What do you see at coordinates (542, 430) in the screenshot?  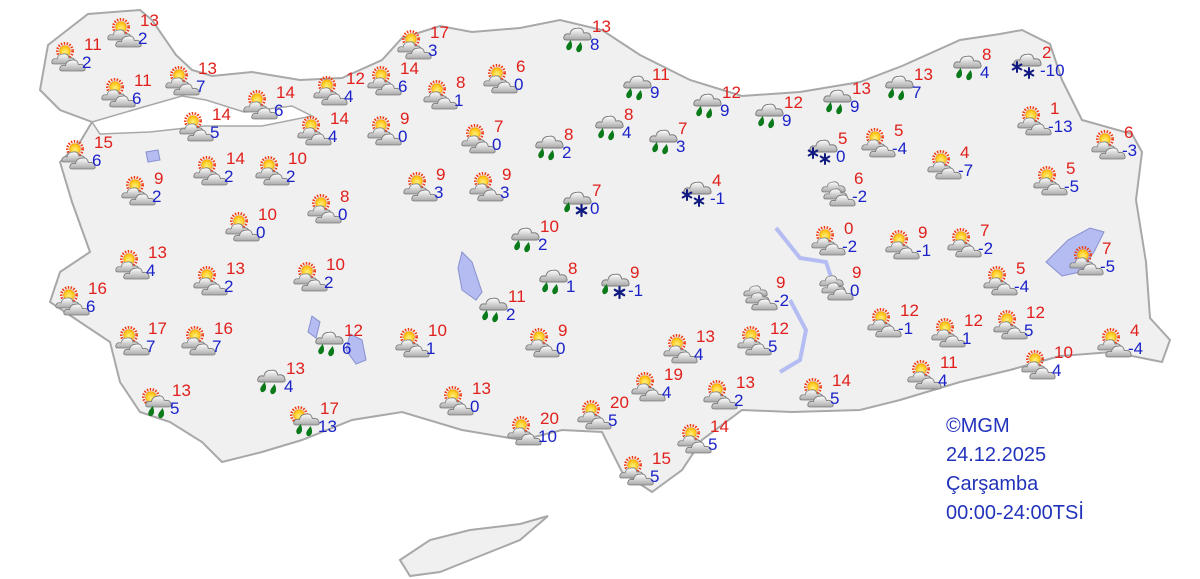 I see `weather-station: 20 10` at bounding box center [542, 430].